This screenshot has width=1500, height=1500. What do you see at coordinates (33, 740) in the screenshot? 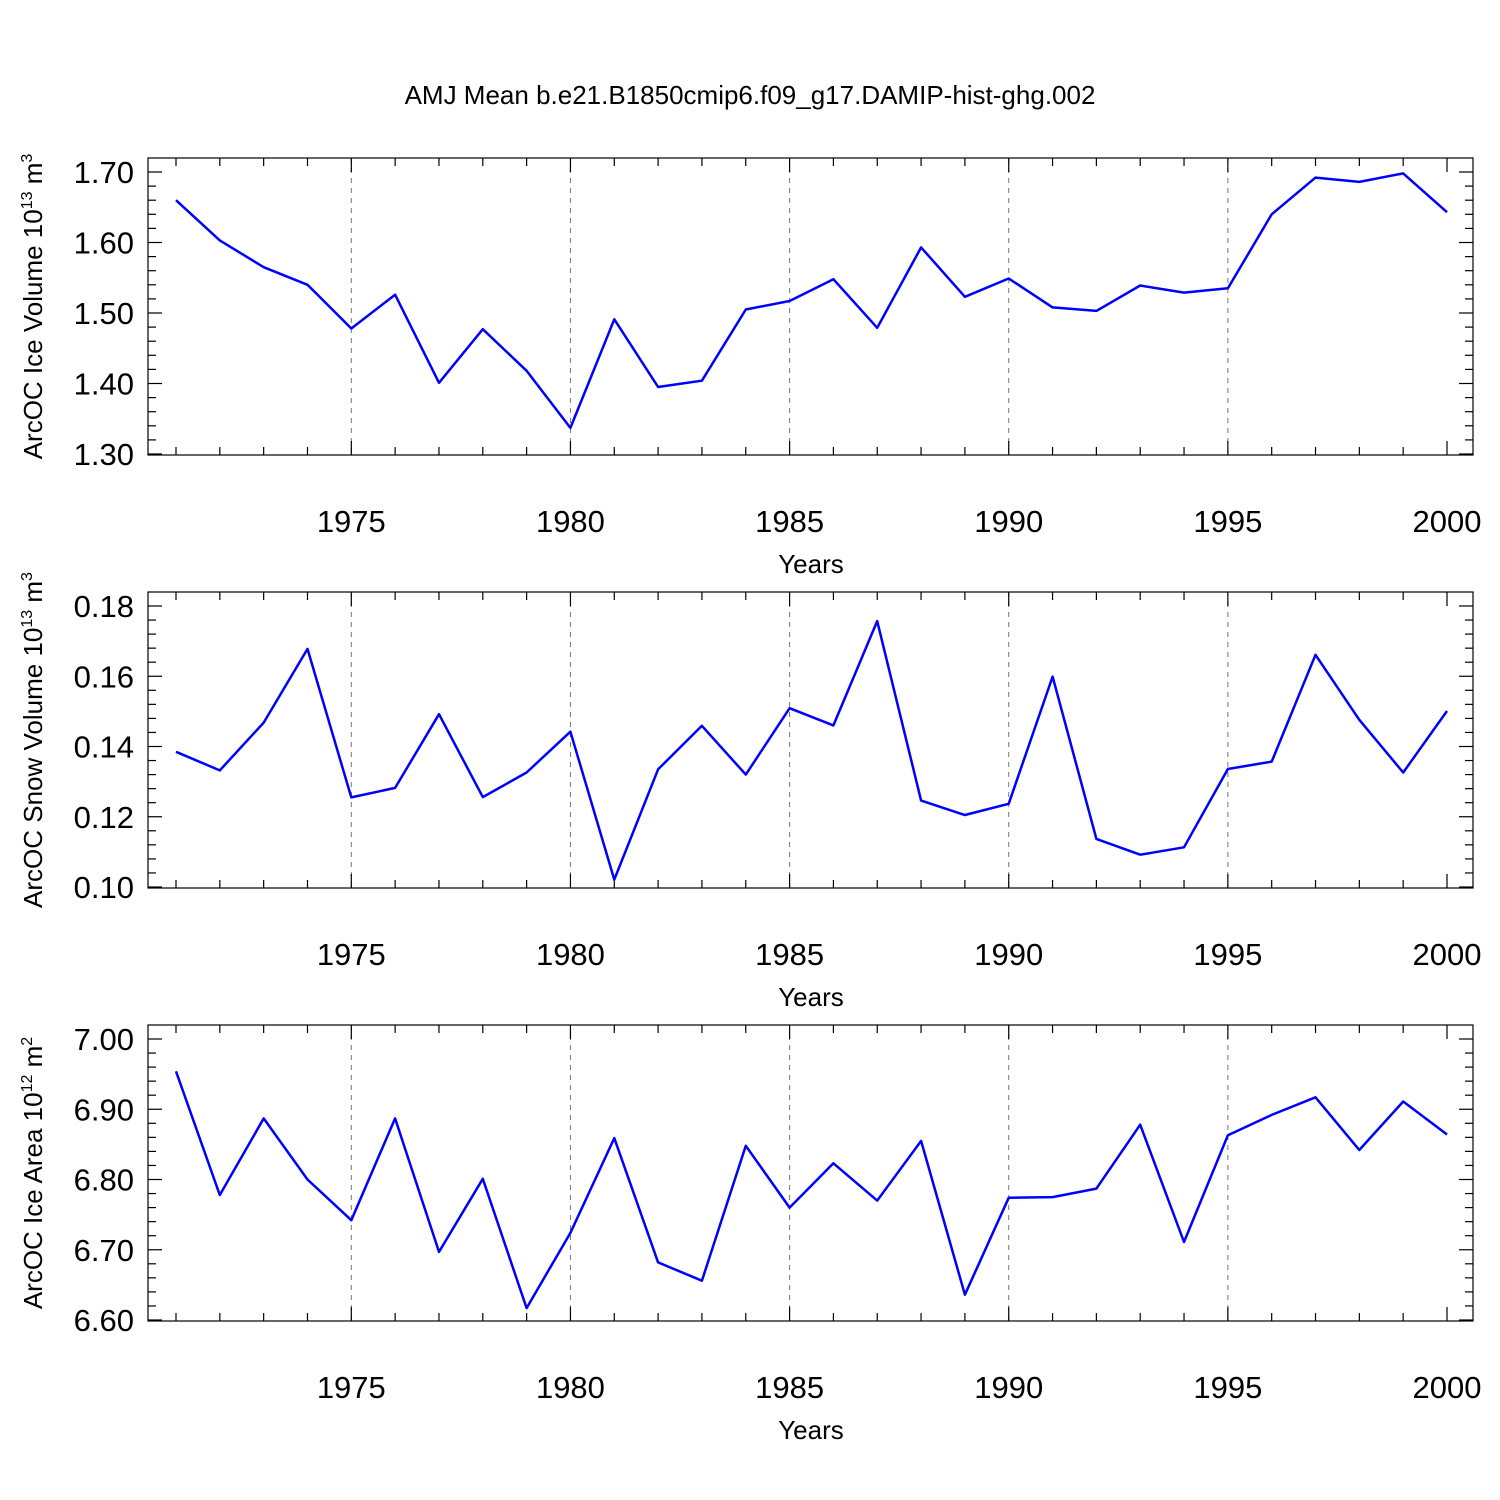
I see `y-axis-label: ArcOC Snow Volume 1013 m3` at bounding box center [33, 740].